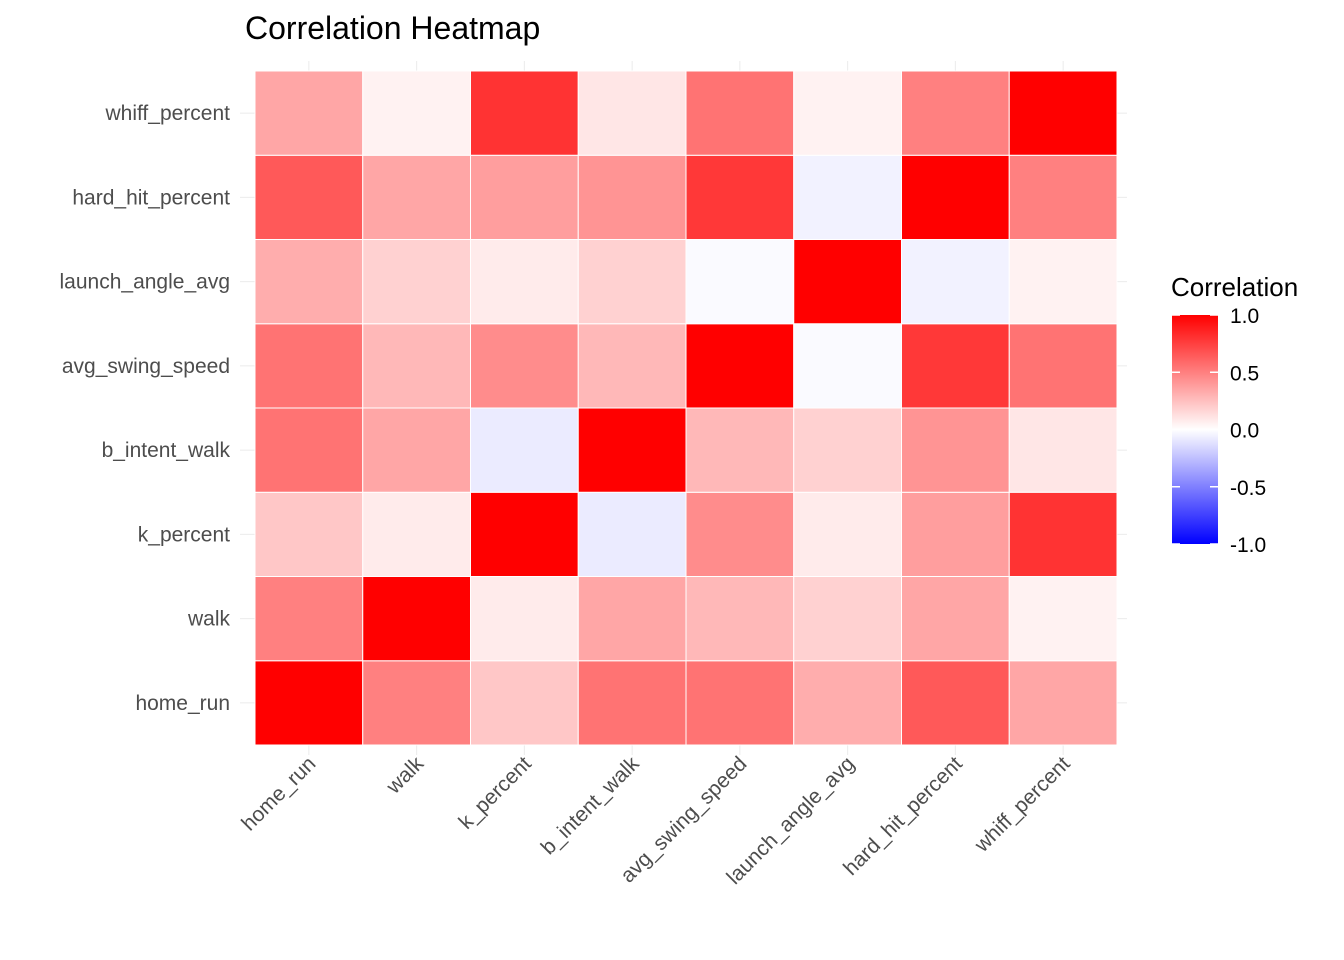 This screenshot has width=1344, height=960. Describe the element at coordinates (847, 619) in the screenshot. I see `heatmap-cell-launch_angle_avg-walk` at that location.